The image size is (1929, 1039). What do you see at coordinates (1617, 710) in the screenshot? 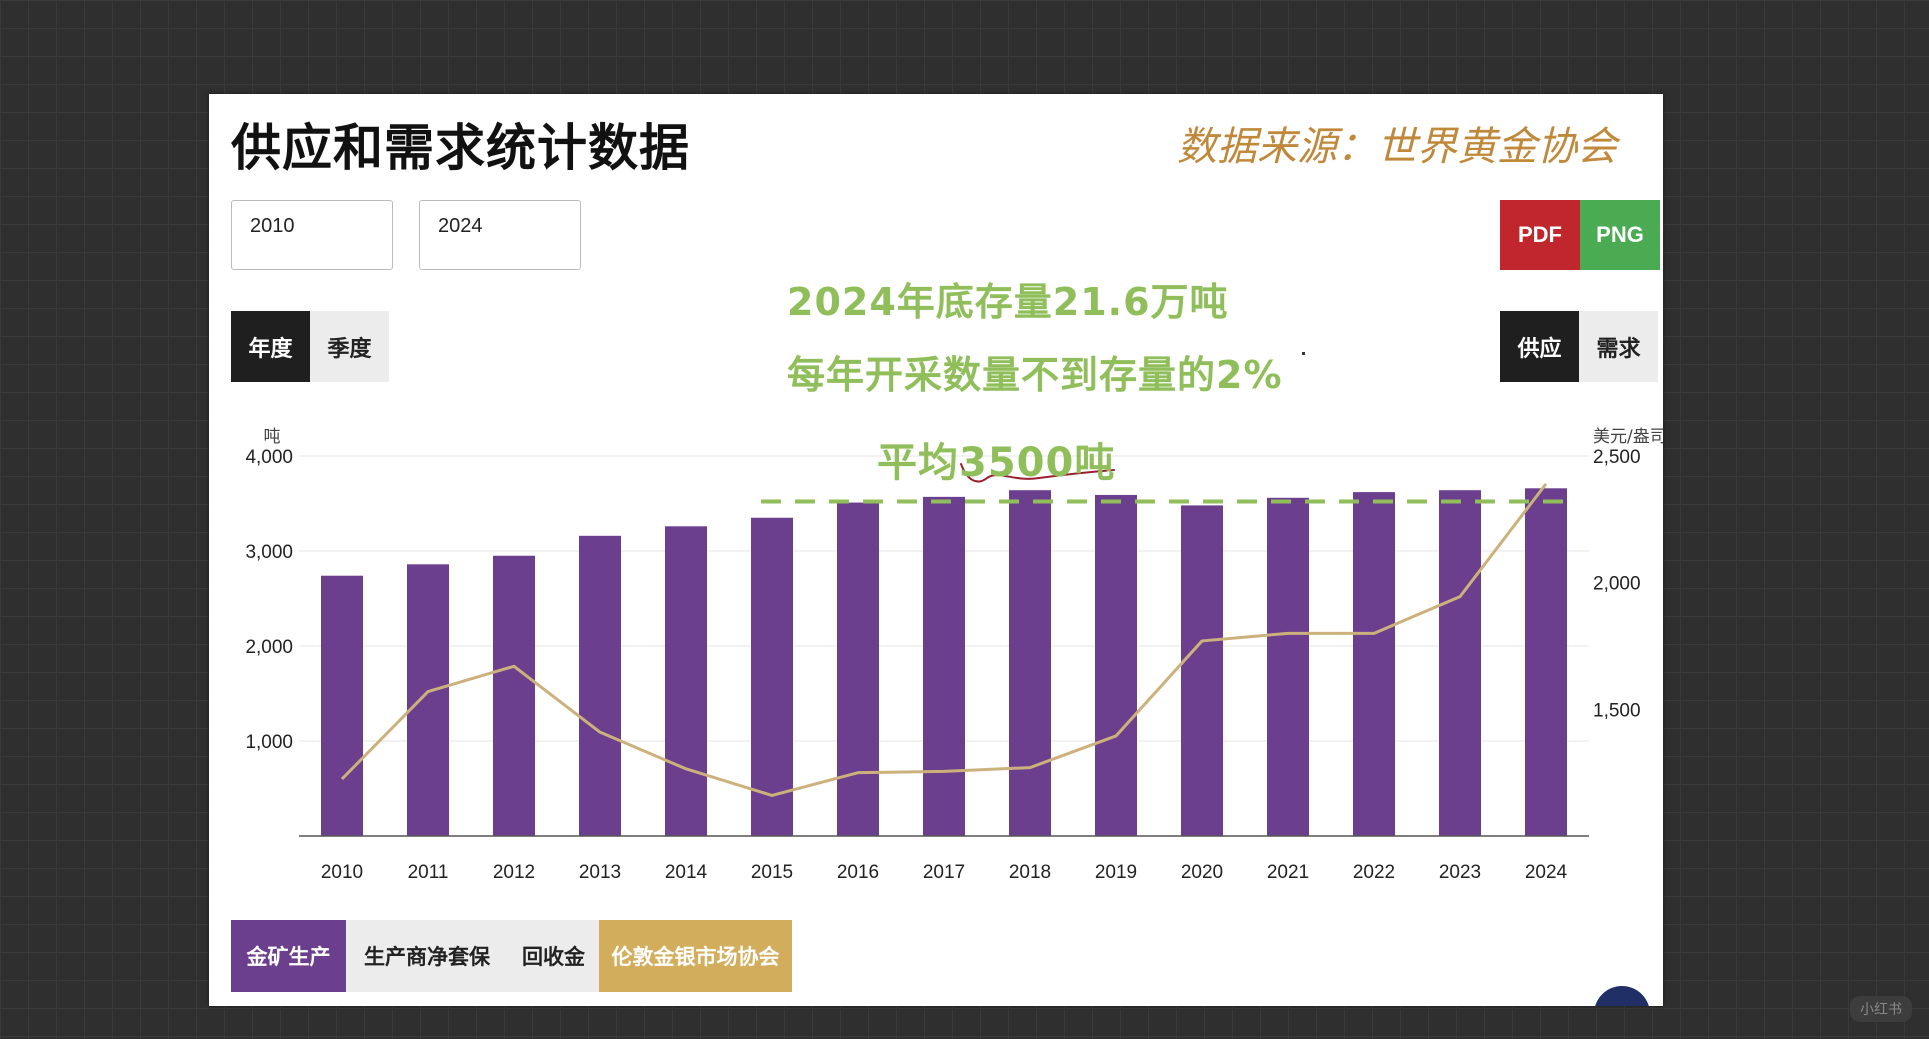
I see `y-right-tick-label: 1,500` at bounding box center [1617, 710].